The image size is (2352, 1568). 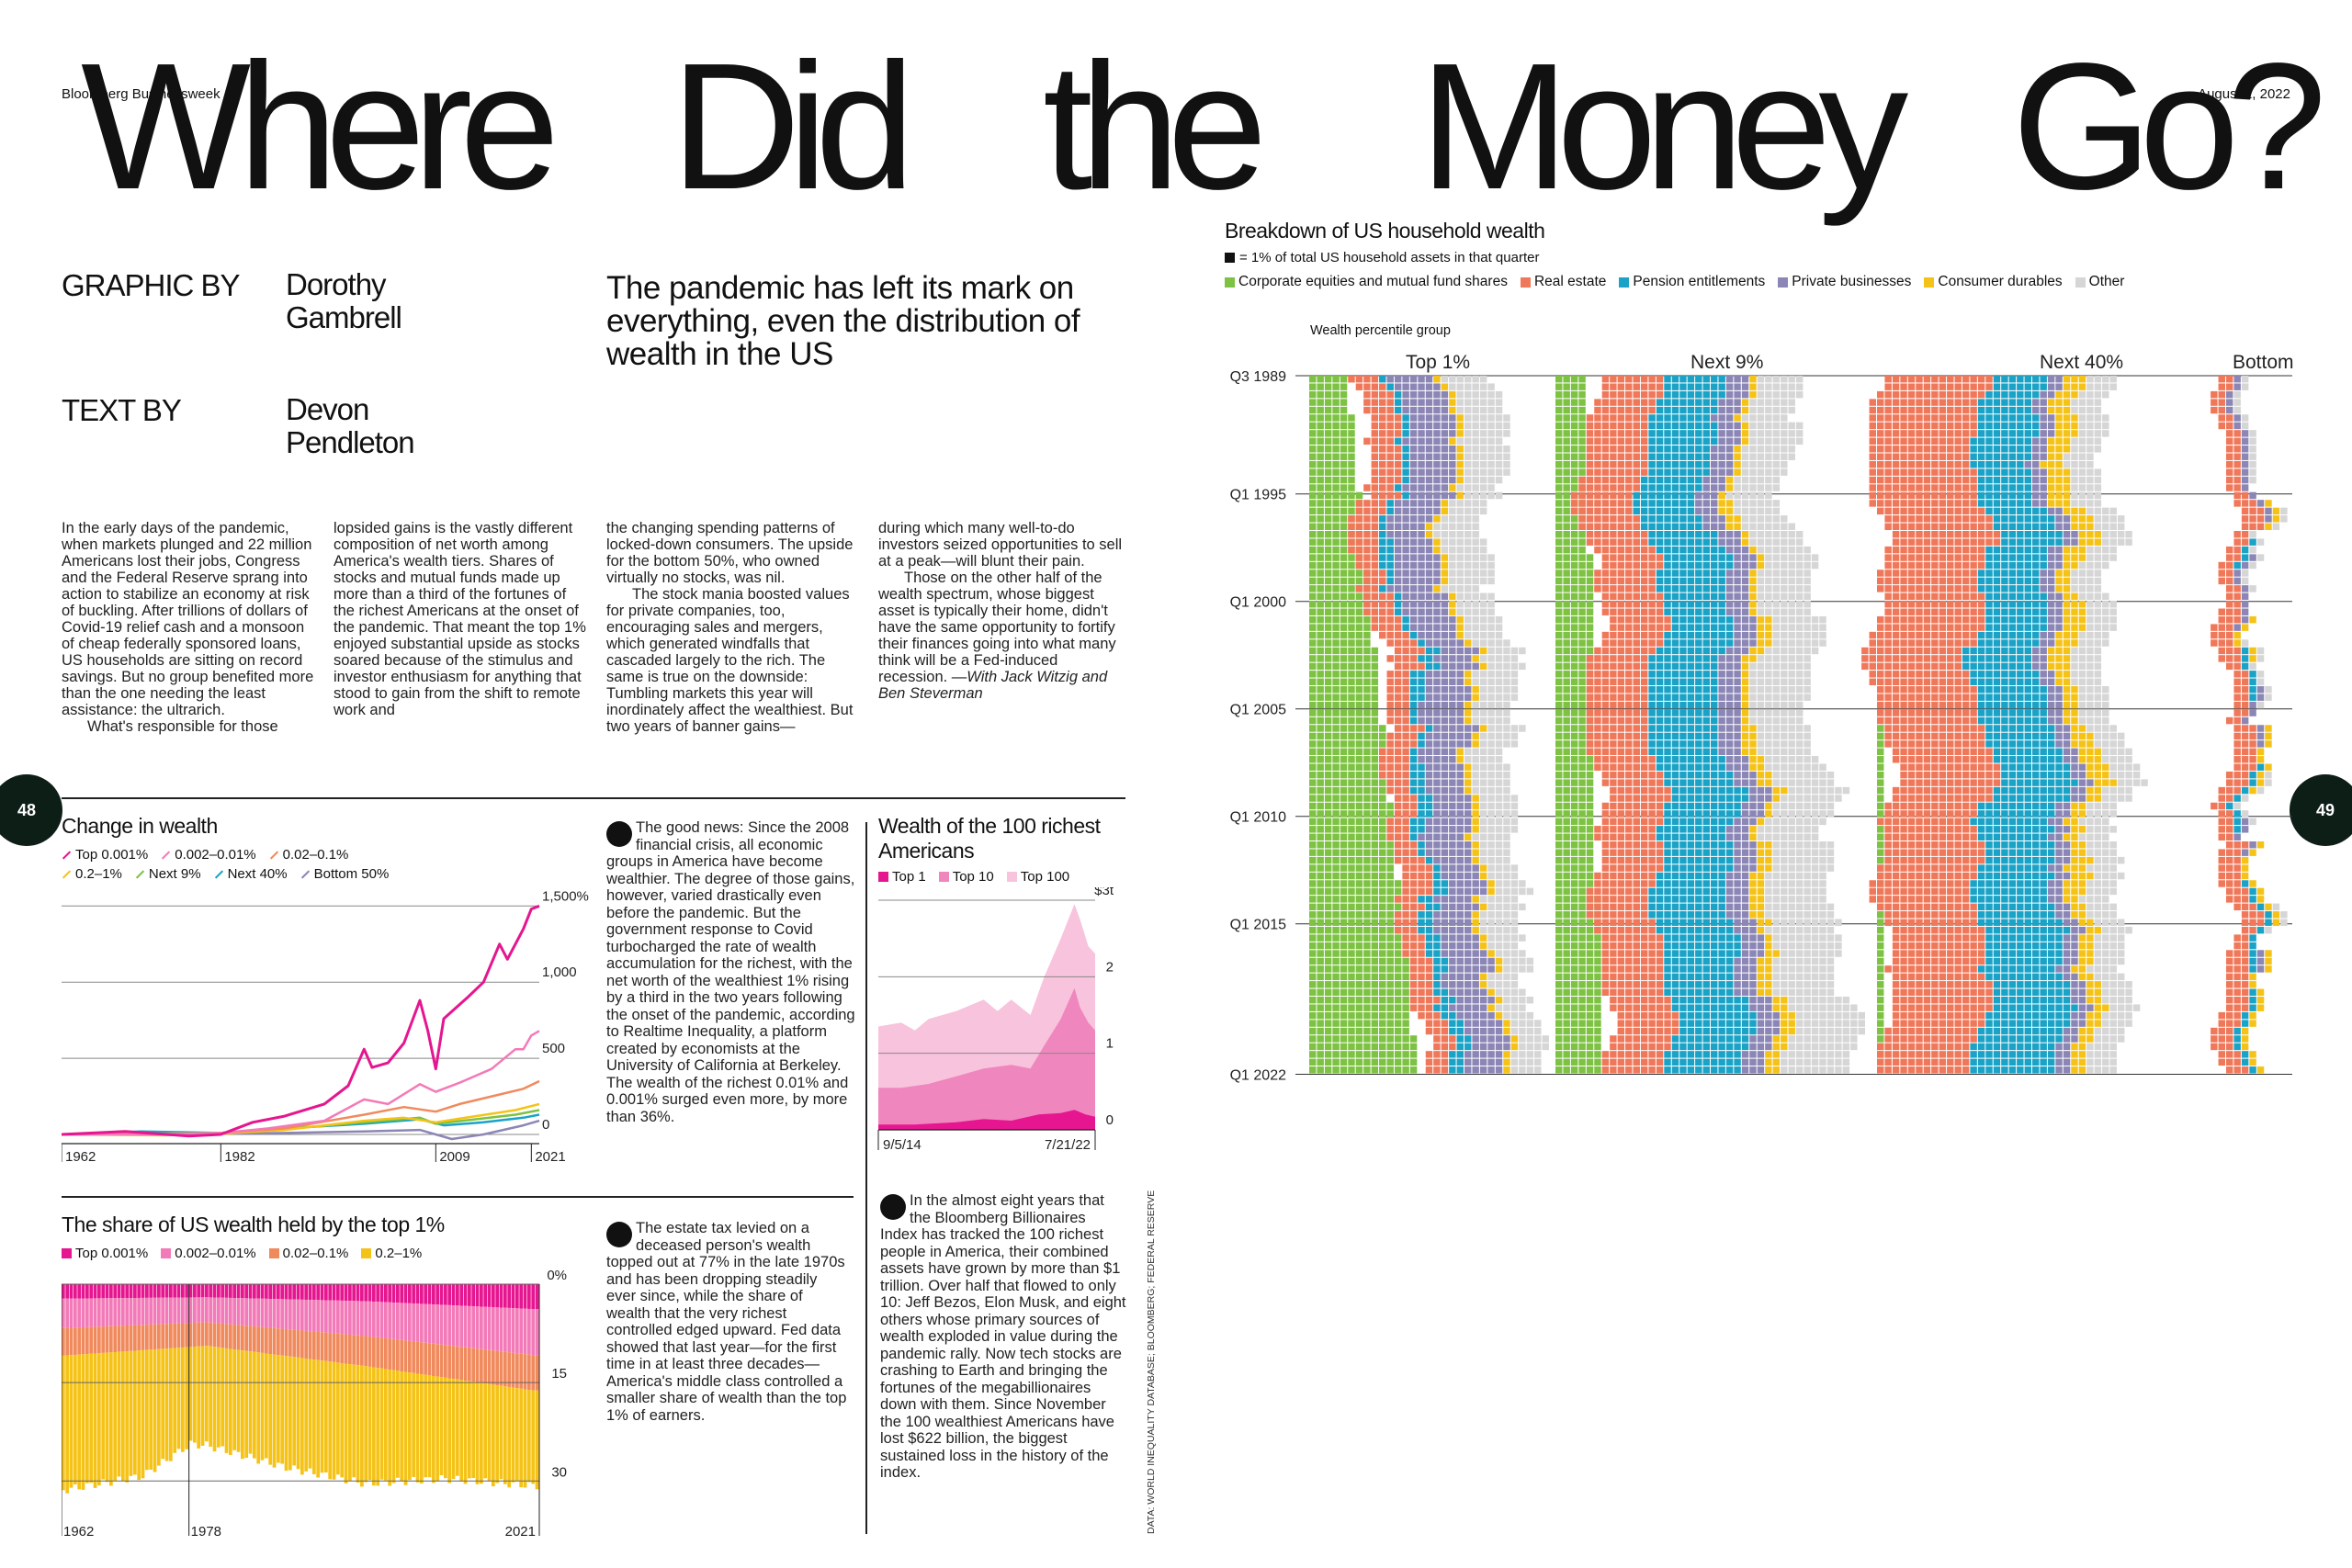 What do you see at coordinates (122, 410) in the screenshot?
I see `text-by-label: TEXT BY` at bounding box center [122, 410].